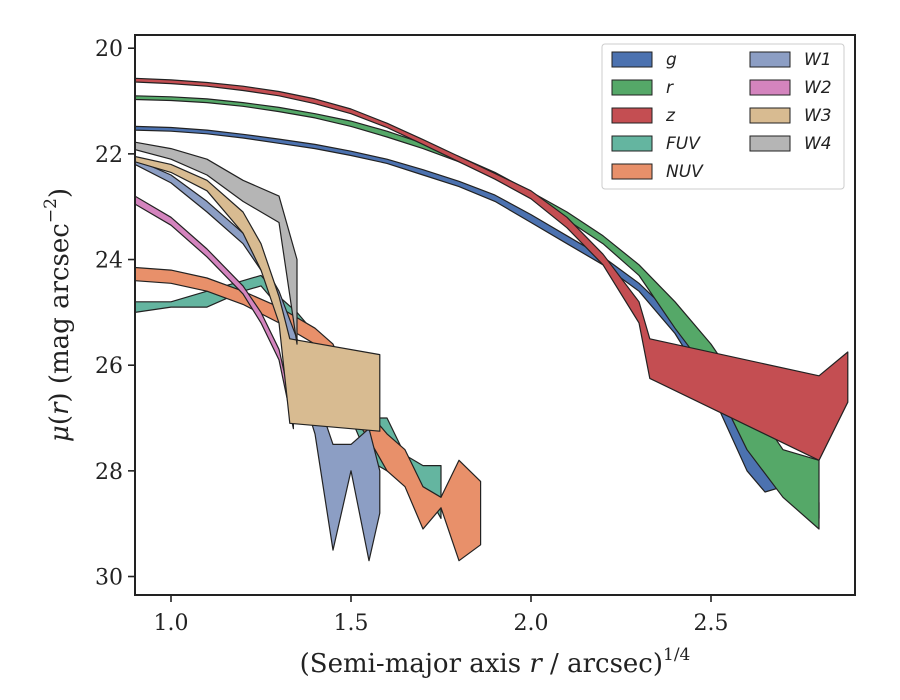 This screenshot has height=700, width=900. Describe the element at coordinates (671, 60) in the screenshot. I see `legend-label-g: g` at that location.